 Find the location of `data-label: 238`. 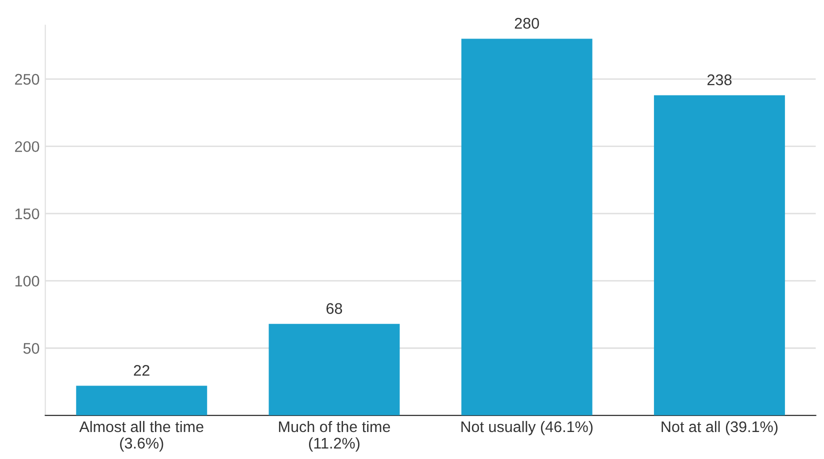

data-label: 238 is located at coordinates (719, 80).